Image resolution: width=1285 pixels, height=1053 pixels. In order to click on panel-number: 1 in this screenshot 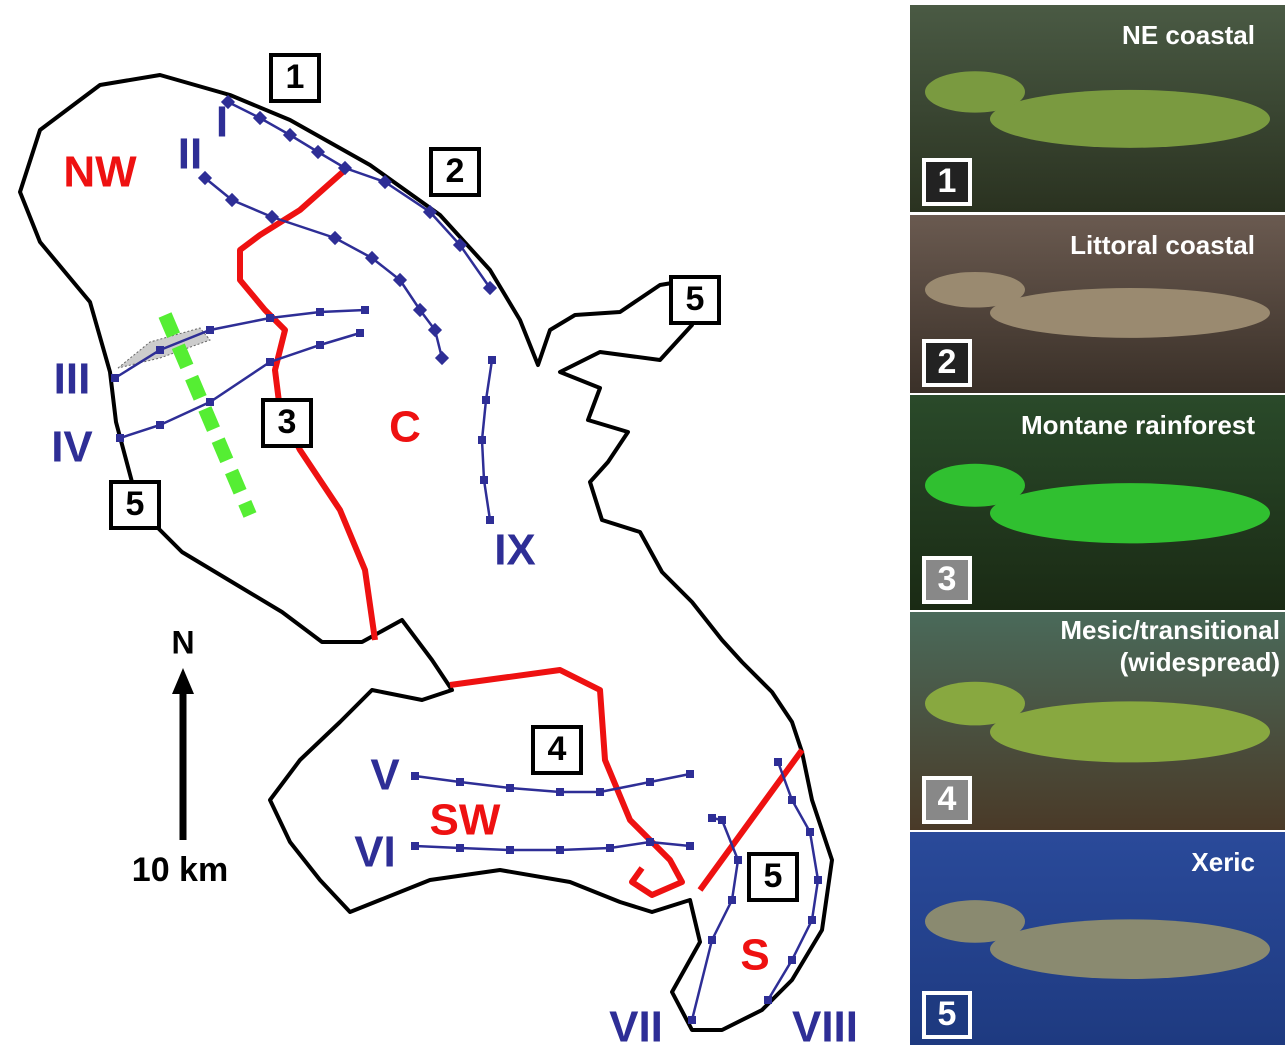, I will do `click(947, 181)`.